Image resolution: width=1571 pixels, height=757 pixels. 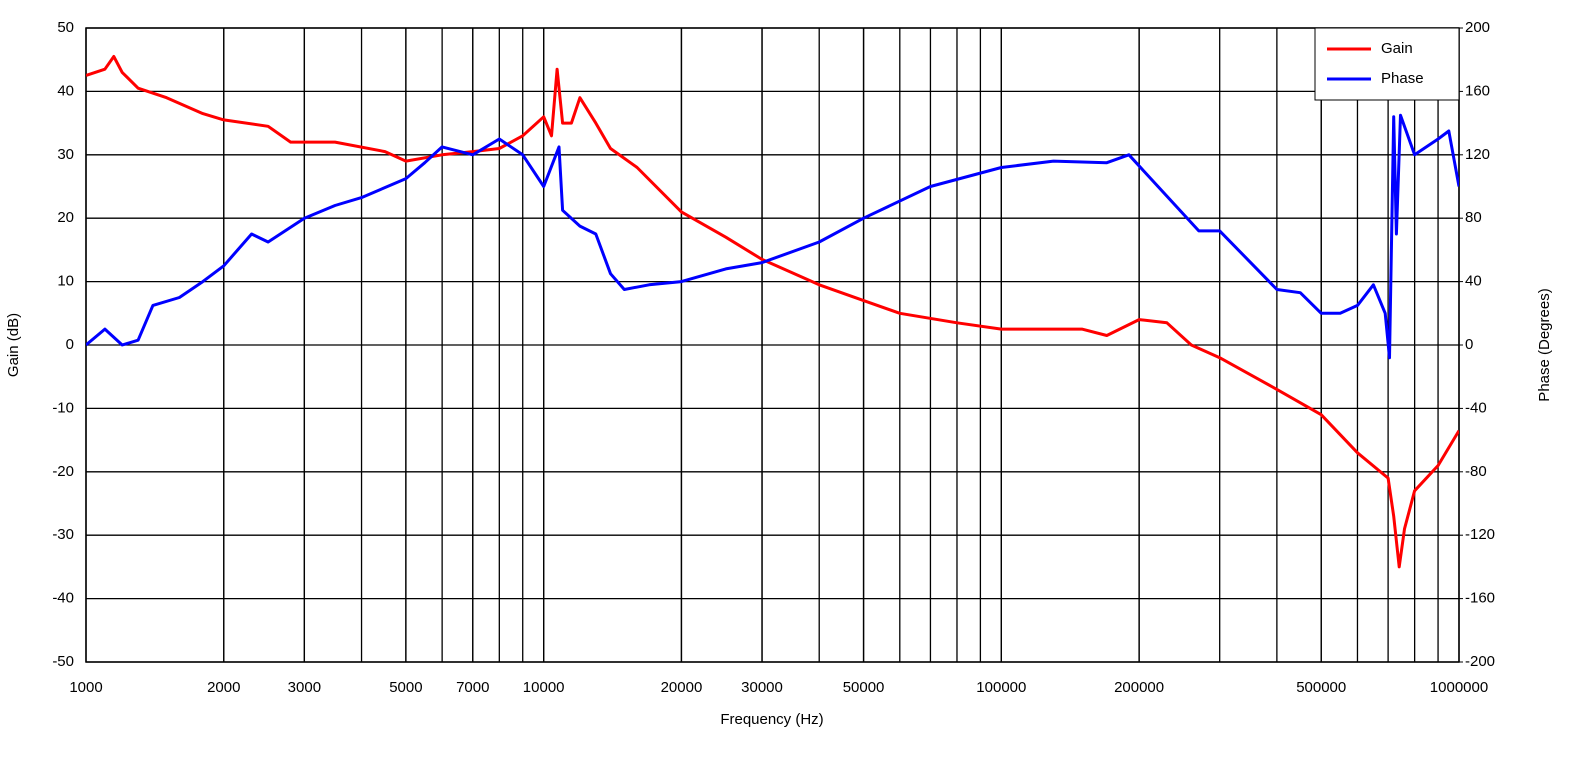 What do you see at coordinates (63, 471) in the screenshot?
I see `y-tick-label: -20` at bounding box center [63, 471].